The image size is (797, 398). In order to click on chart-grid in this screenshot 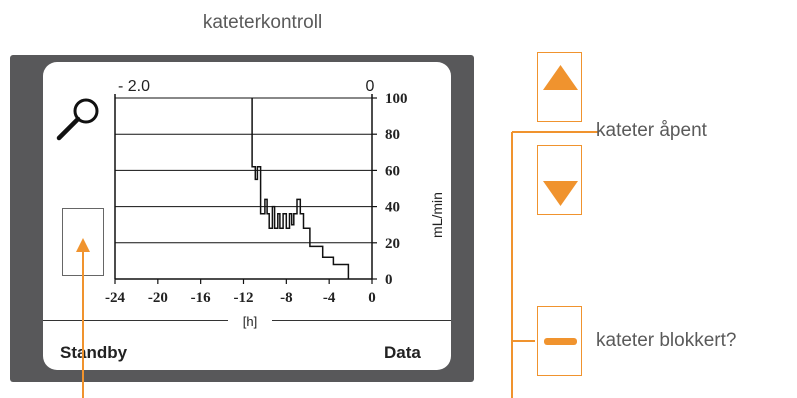, I will do `click(243, 170)`.